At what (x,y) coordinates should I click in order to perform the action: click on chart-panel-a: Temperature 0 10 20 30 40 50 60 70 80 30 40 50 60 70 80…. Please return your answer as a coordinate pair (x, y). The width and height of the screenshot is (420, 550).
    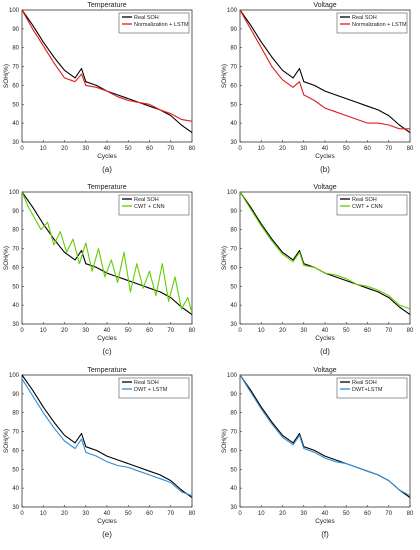
    Looking at the image, I should click on (99, 88).